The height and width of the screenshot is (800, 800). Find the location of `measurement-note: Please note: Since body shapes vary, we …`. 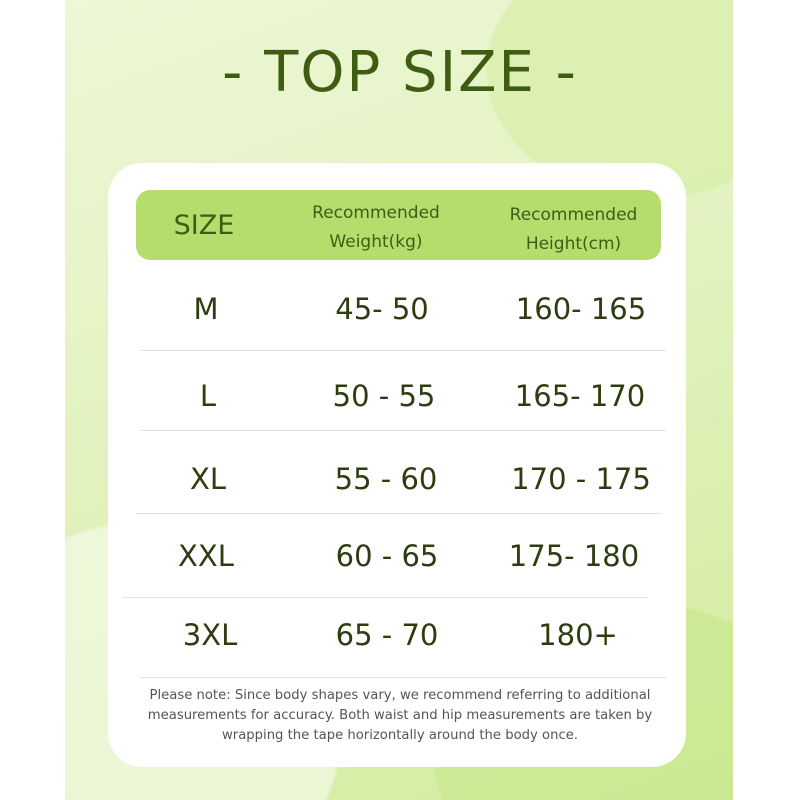

measurement-note: Please note: Since body shapes vary, we … is located at coordinates (400, 715).